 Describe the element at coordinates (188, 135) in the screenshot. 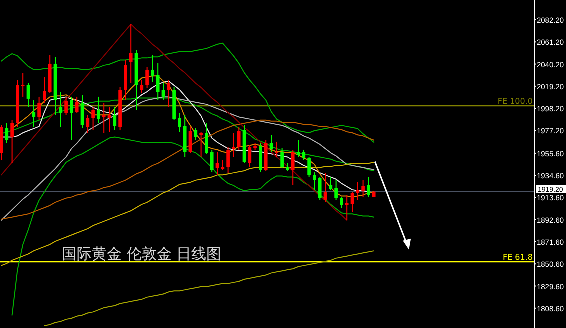

I see `line-series` at that location.